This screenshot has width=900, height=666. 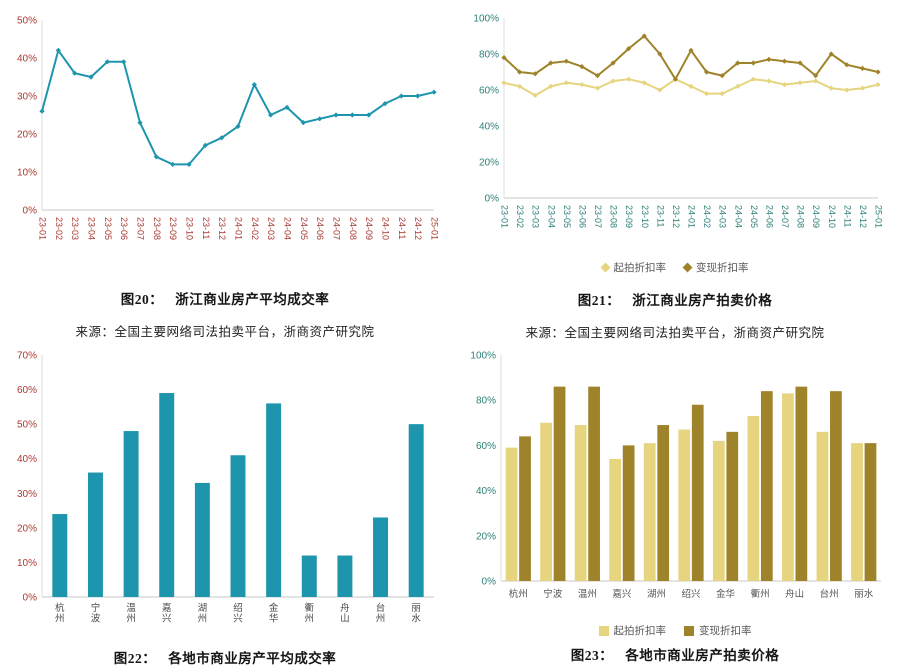 What do you see at coordinates (27, 356) in the screenshot?
I see `svg-text: 70%` at bounding box center [27, 356].